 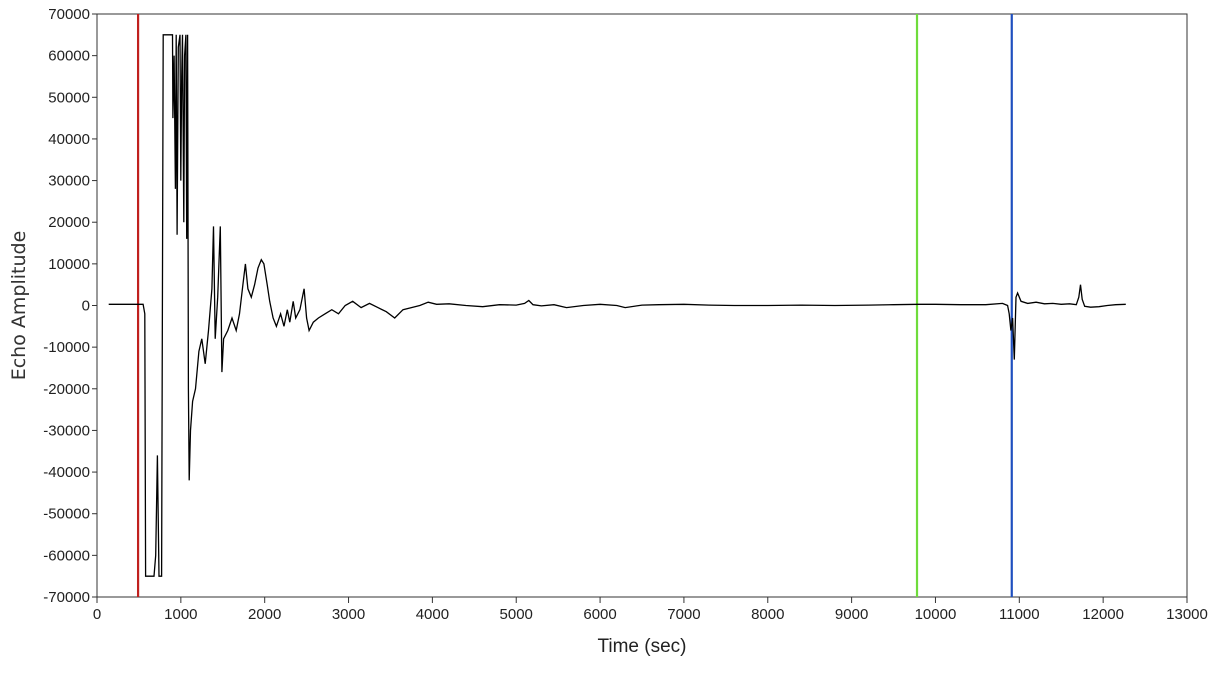 I want to click on y-tick-label: -70000, so click(x=66, y=597).